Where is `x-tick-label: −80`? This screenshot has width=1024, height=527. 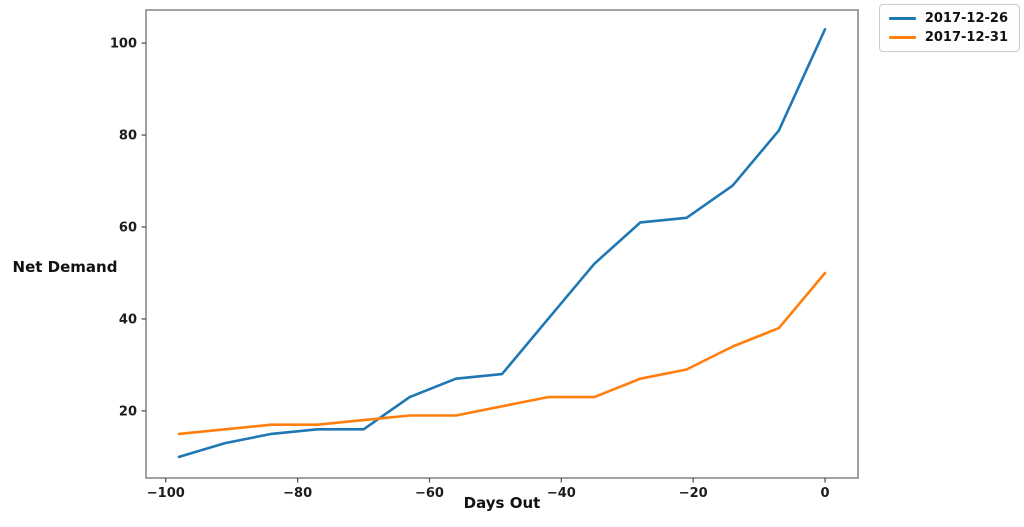
x-tick-label: −80 is located at coordinates (297, 493).